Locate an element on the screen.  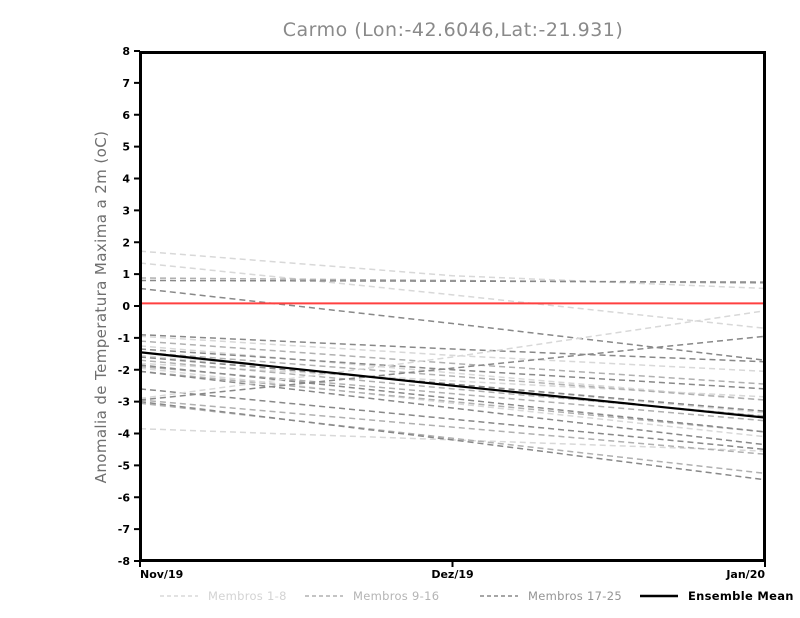
x-tick-label: Jan/20 is located at coordinates (745, 574).